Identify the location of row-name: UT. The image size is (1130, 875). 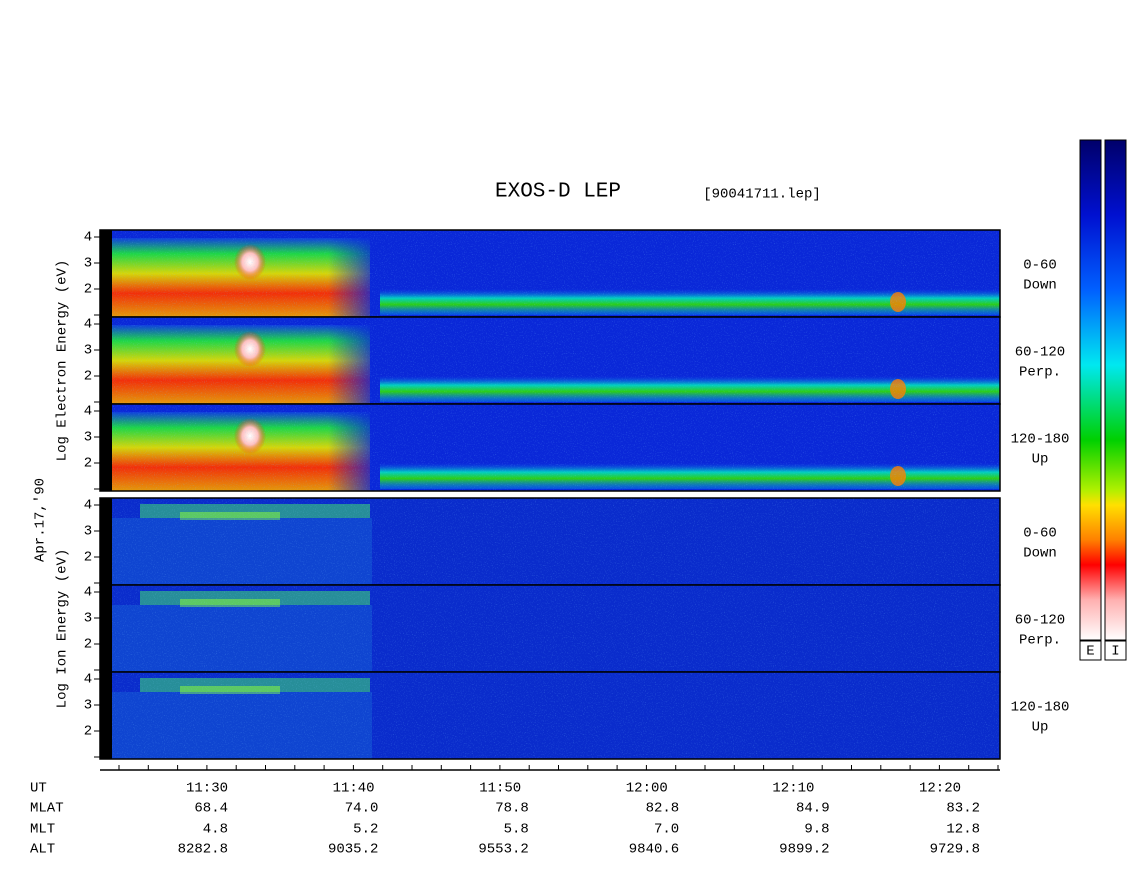
(38, 789).